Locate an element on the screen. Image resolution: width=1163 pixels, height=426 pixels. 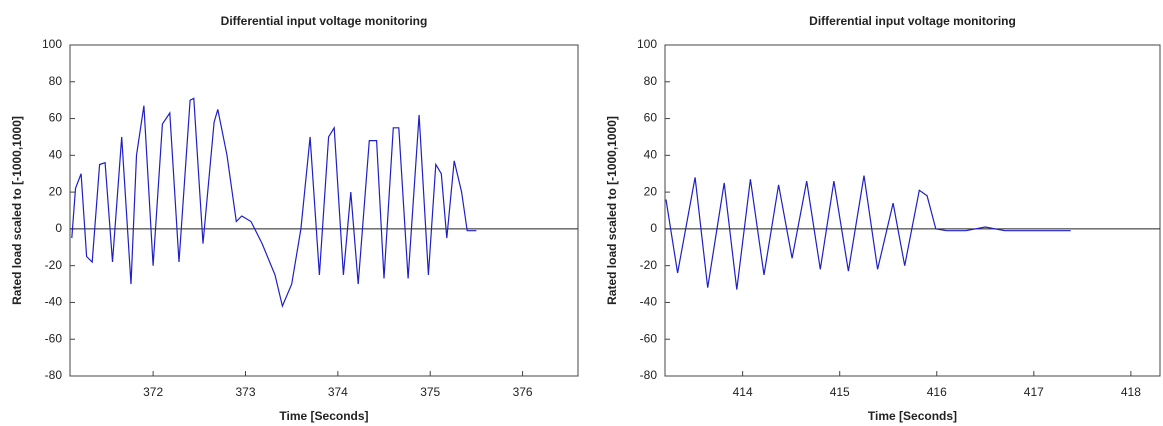
x-tick-label: 373 is located at coordinates (245, 392).